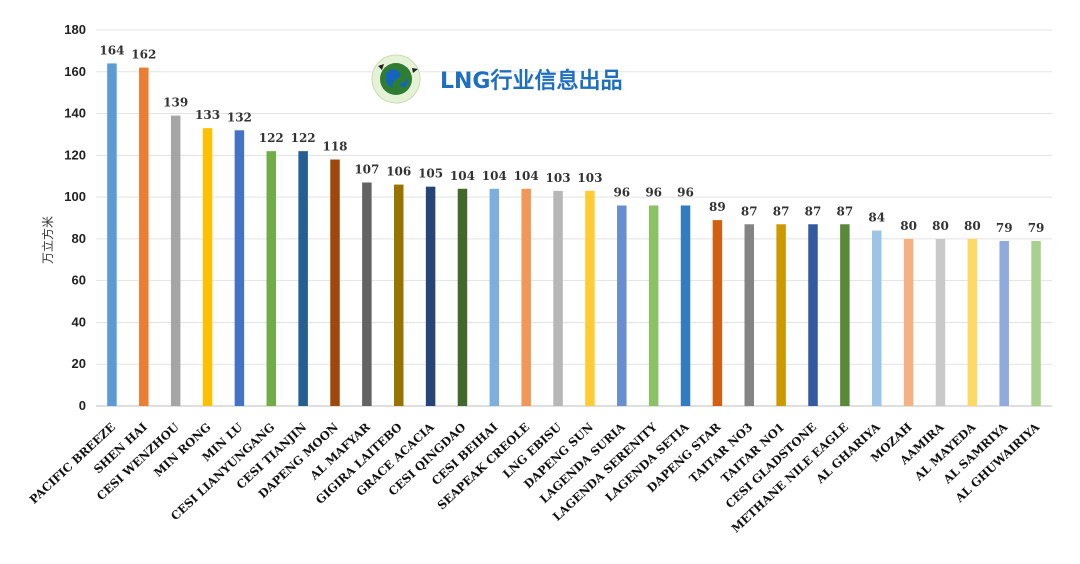  What do you see at coordinates (79, 321) in the screenshot?
I see `y-tick-label: 40` at bounding box center [79, 321].